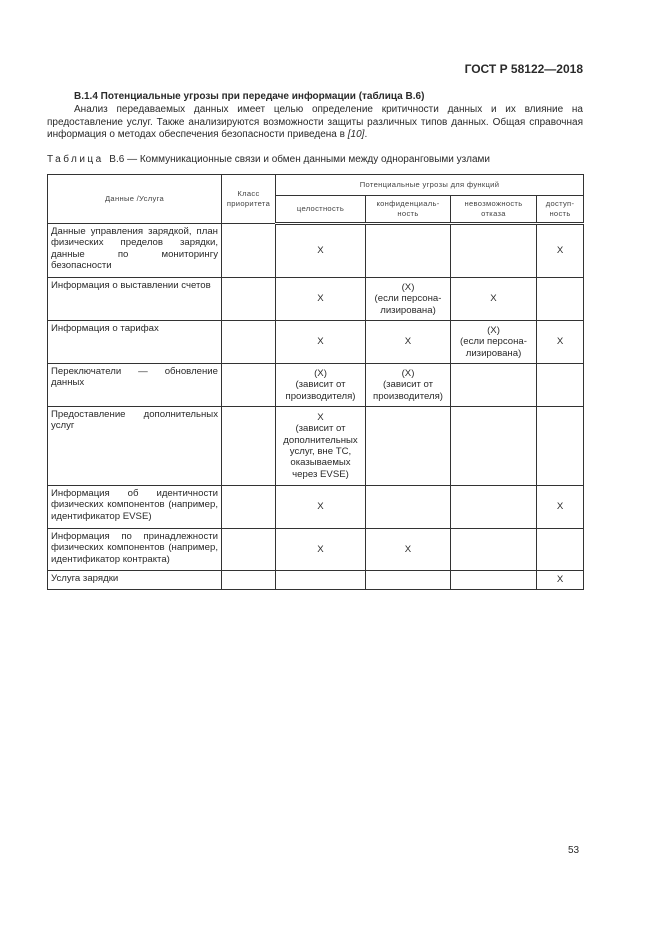 The width and height of the screenshot is (661, 935). Describe the element at coordinates (134, 342) in the screenshot. I see `row-name: Информация о тарифах` at that location.